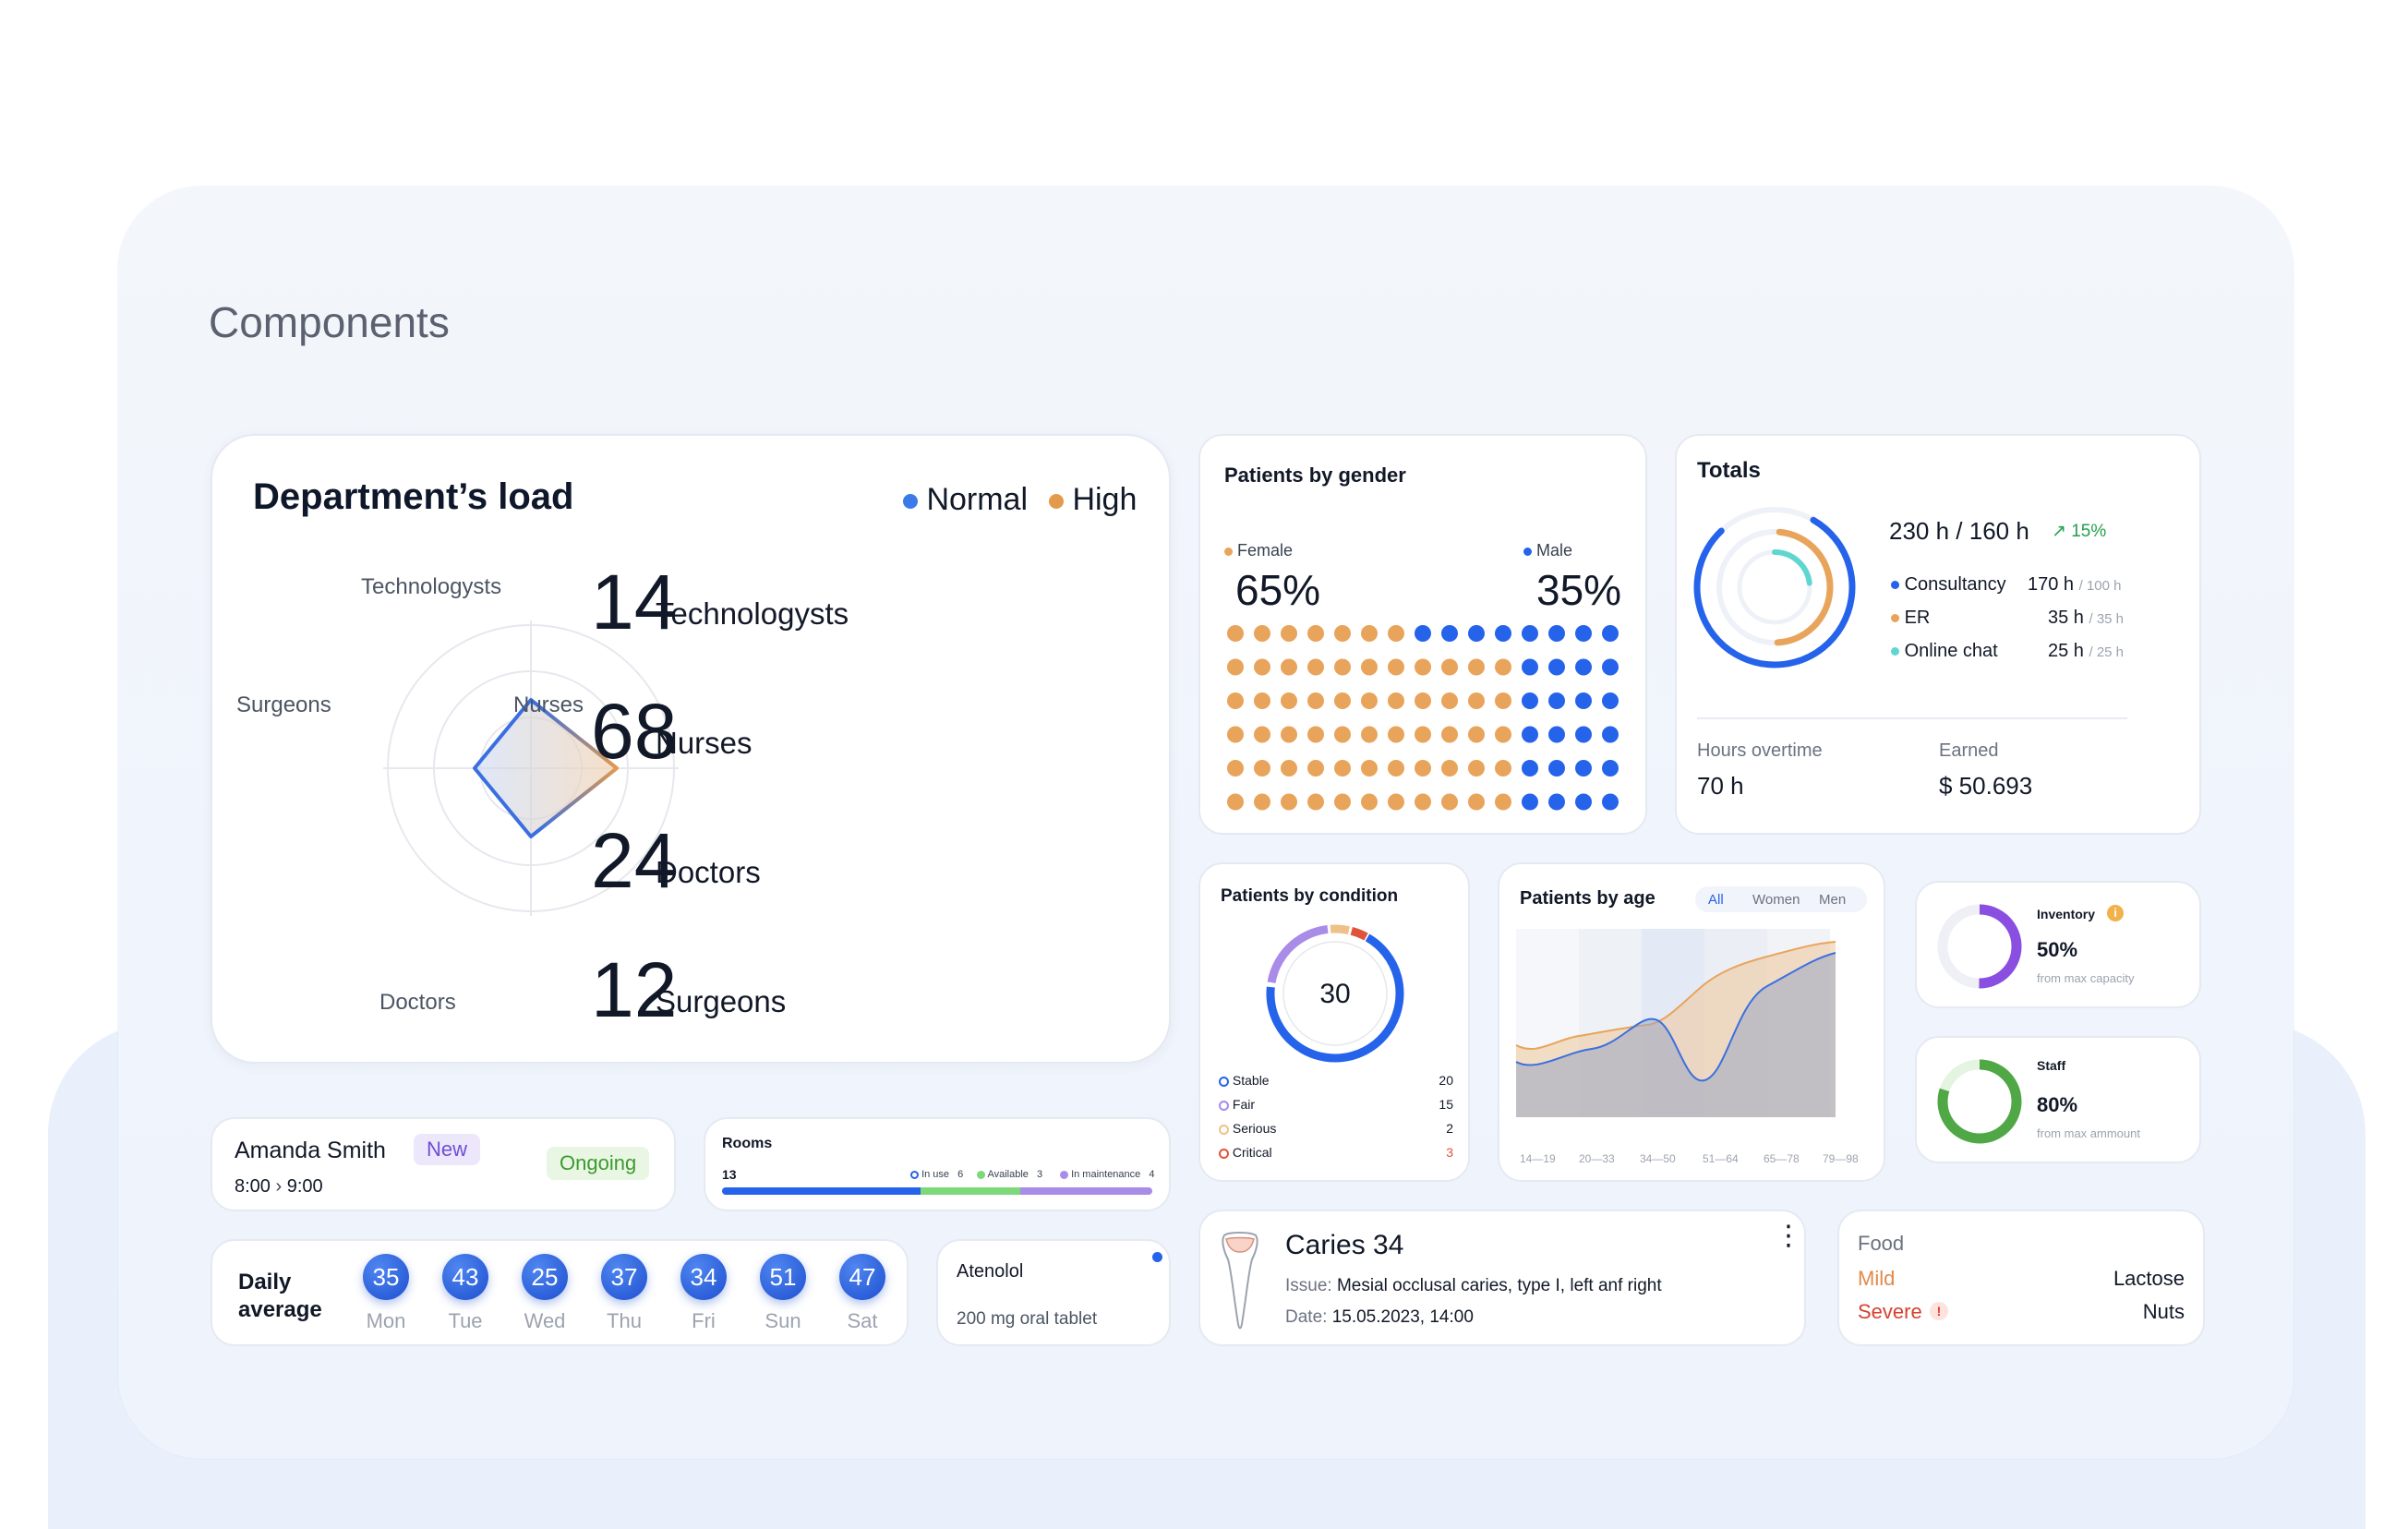 This screenshot has width=2408, height=1529. I want to click on rooms-progress-bar, so click(937, 1191).